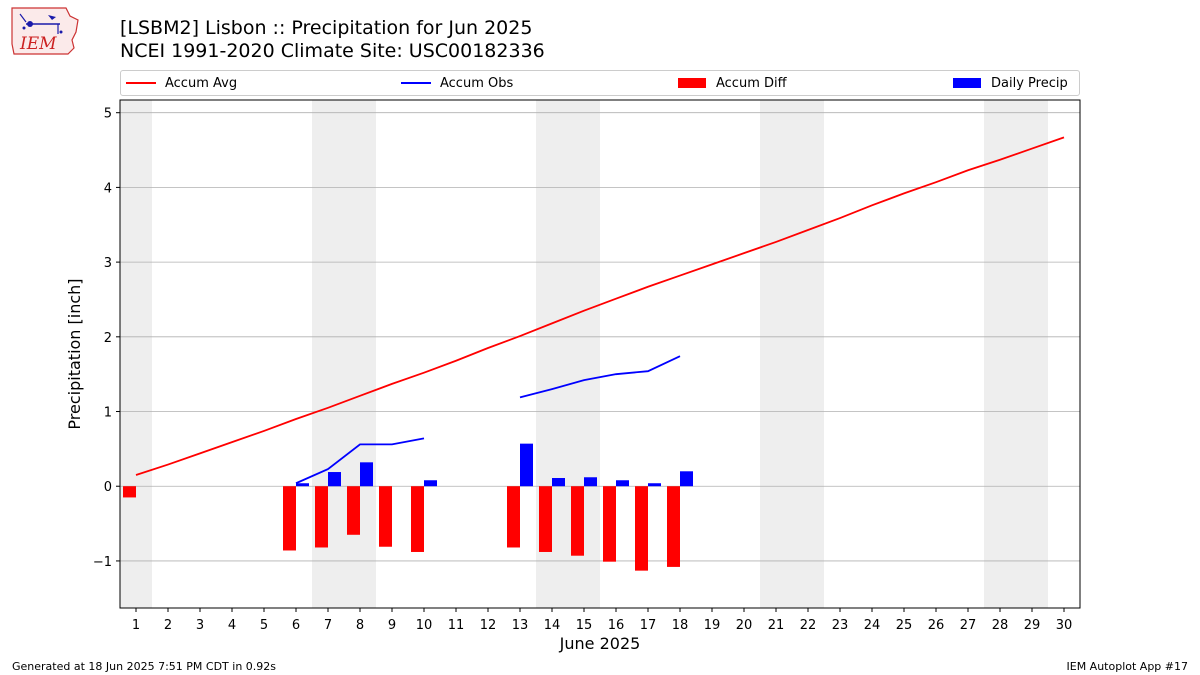 This screenshot has width=1200, height=675. I want to click on x-tick-label: 14, so click(552, 625).